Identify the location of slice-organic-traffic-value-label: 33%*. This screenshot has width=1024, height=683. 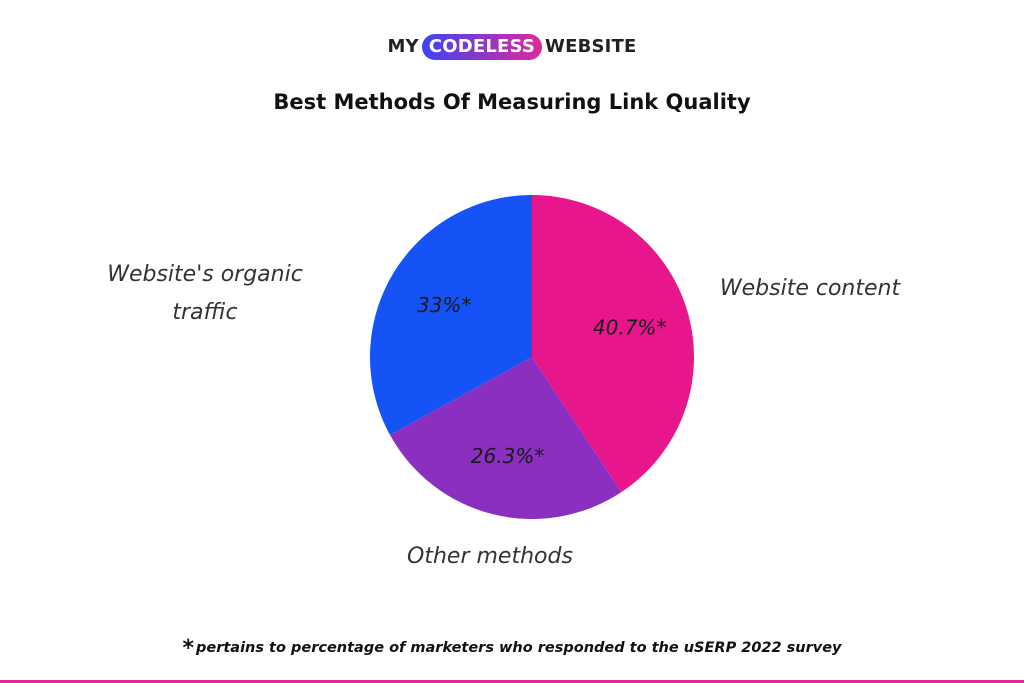
(444, 305).